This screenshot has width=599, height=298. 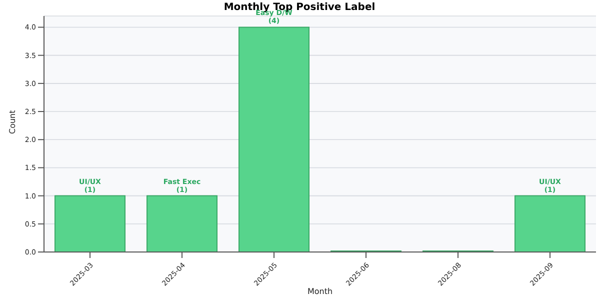 What do you see at coordinates (320, 291) in the screenshot?
I see `x-axis-title: Month` at bounding box center [320, 291].